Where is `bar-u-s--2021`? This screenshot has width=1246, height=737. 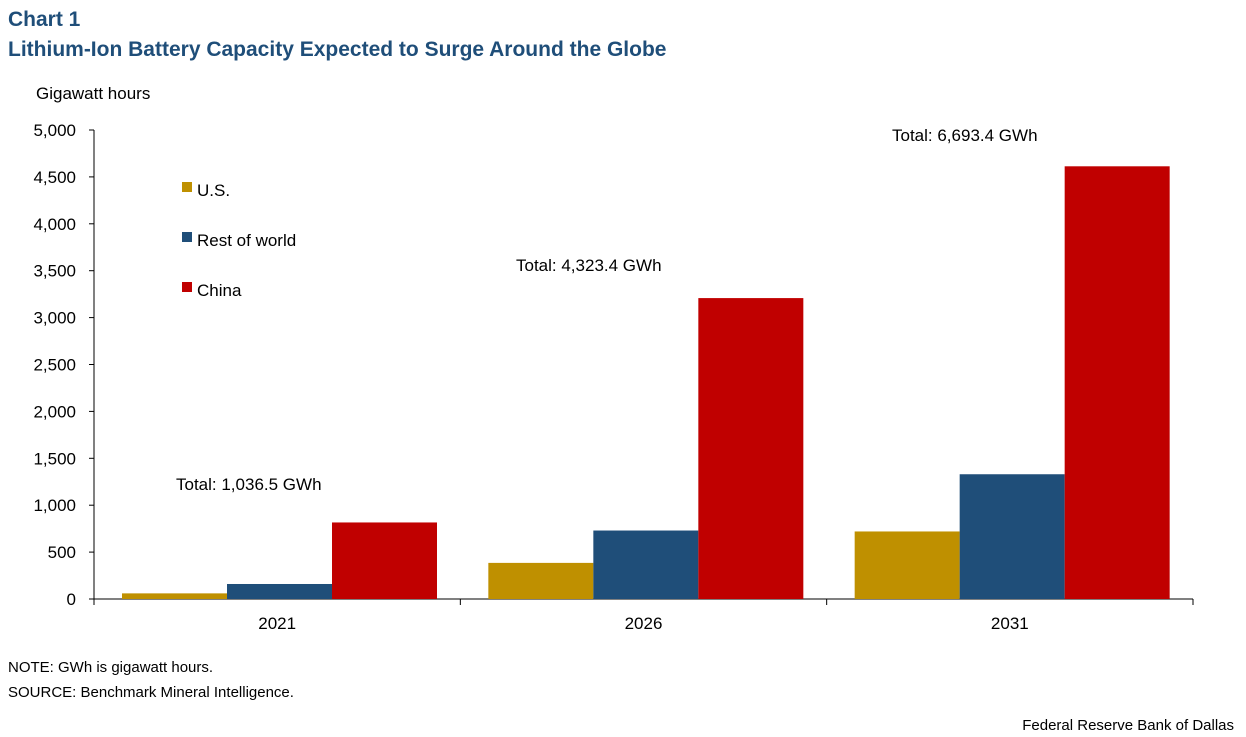 bar-u-s--2021 is located at coordinates (174, 596).